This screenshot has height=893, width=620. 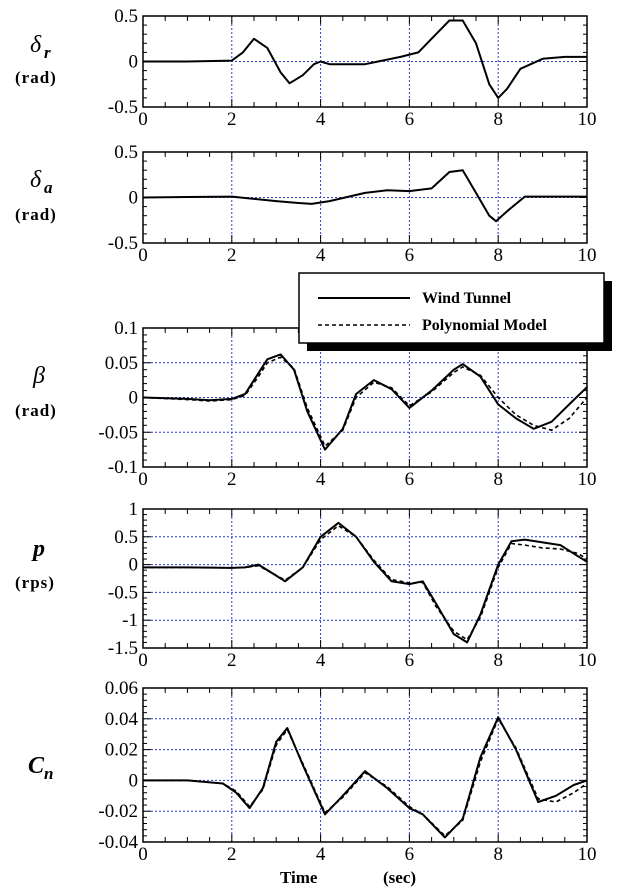 I want to click on y-tick-label: 0.04, so click(x=122, y=719).